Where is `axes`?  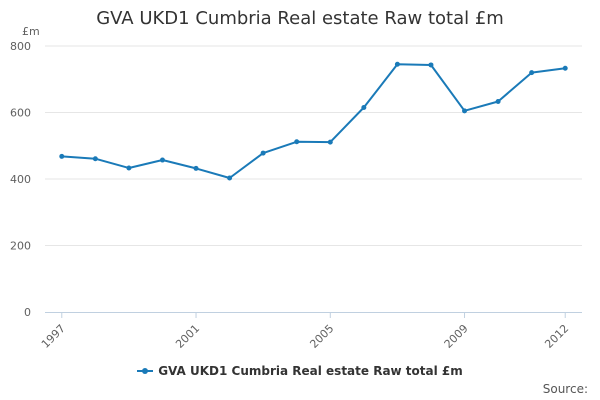
axes is located at coordinates (313, 315).